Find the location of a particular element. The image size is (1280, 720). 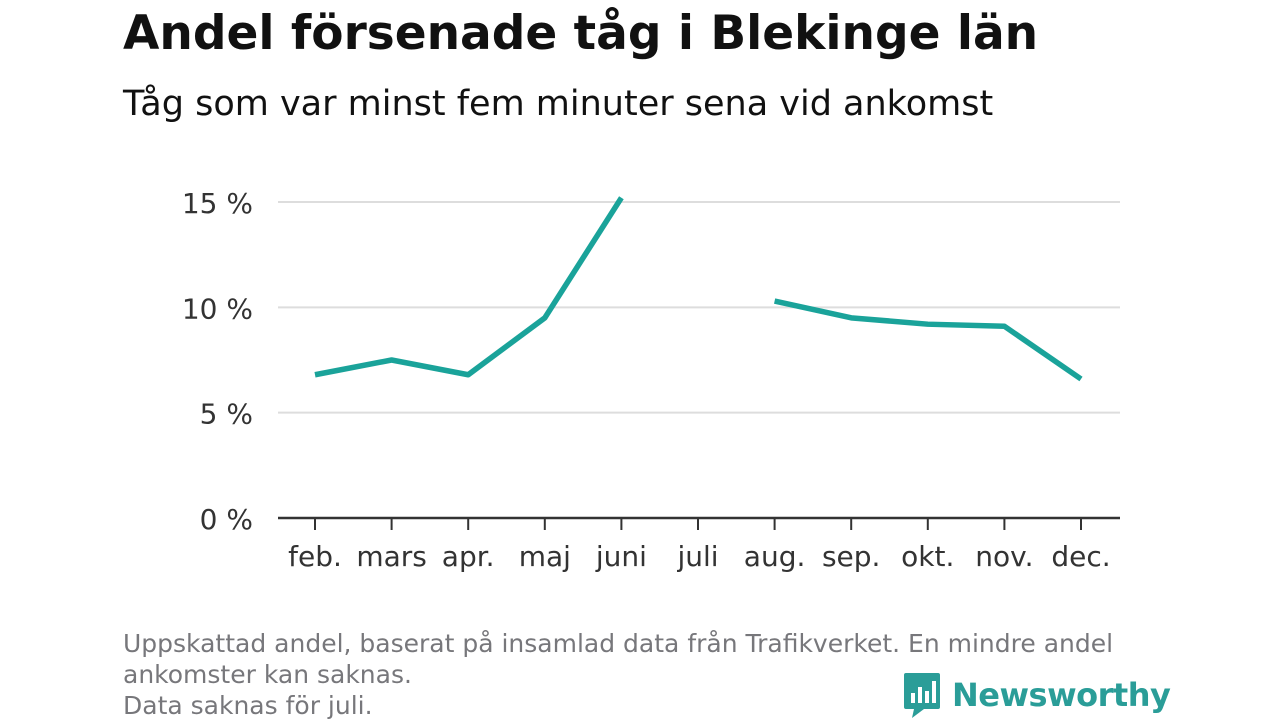

brand-logo: Newsworthy is located at coordinates (1036, 695).